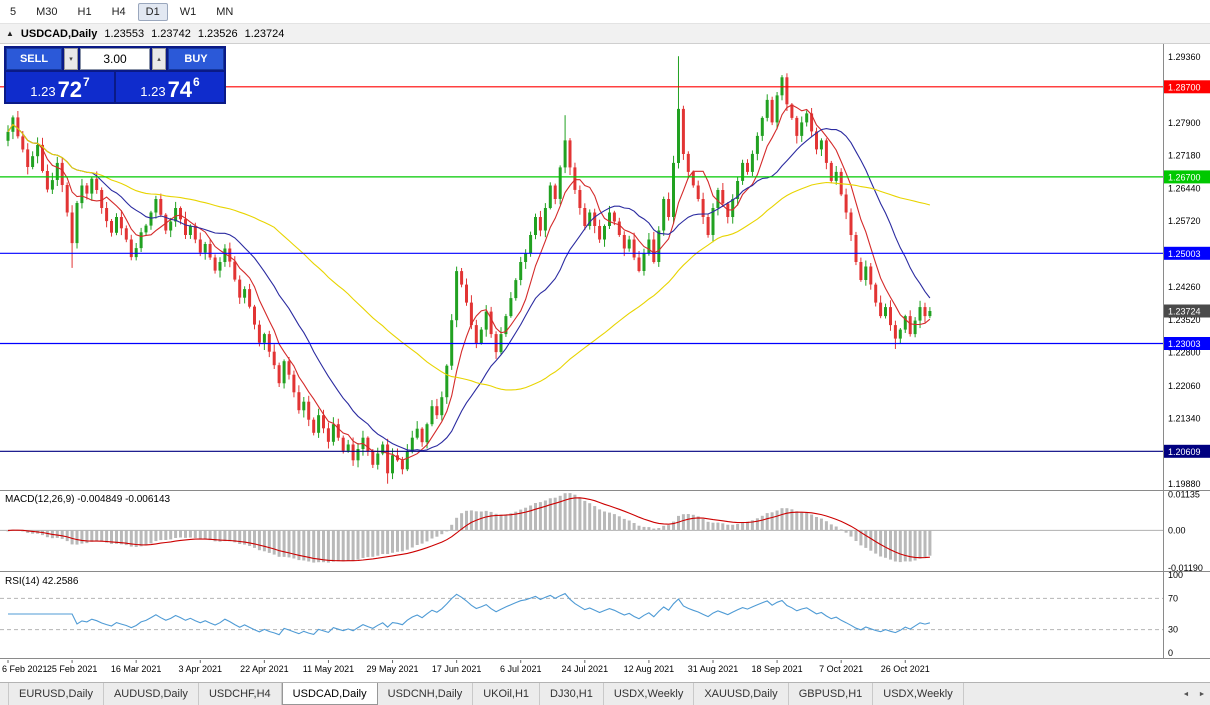  I want to click on ohlc-high-value: 1.23742, so click(171, 33).